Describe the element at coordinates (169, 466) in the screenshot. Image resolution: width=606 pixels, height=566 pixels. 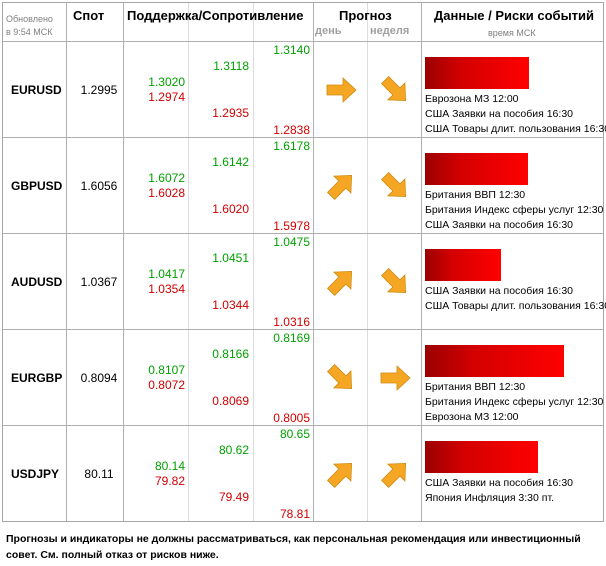
I see `resistance-1: 80.14` at that location.